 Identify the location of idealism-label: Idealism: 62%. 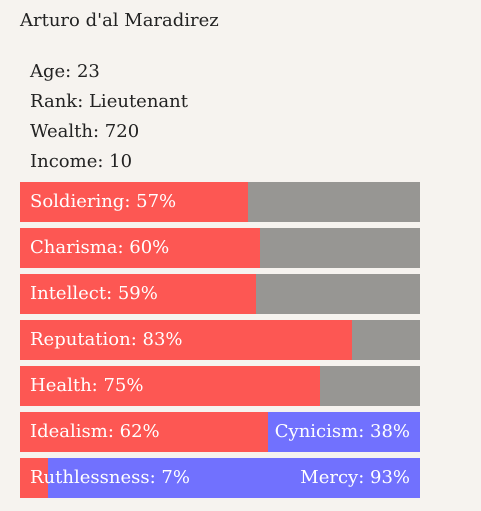
(95, 431).